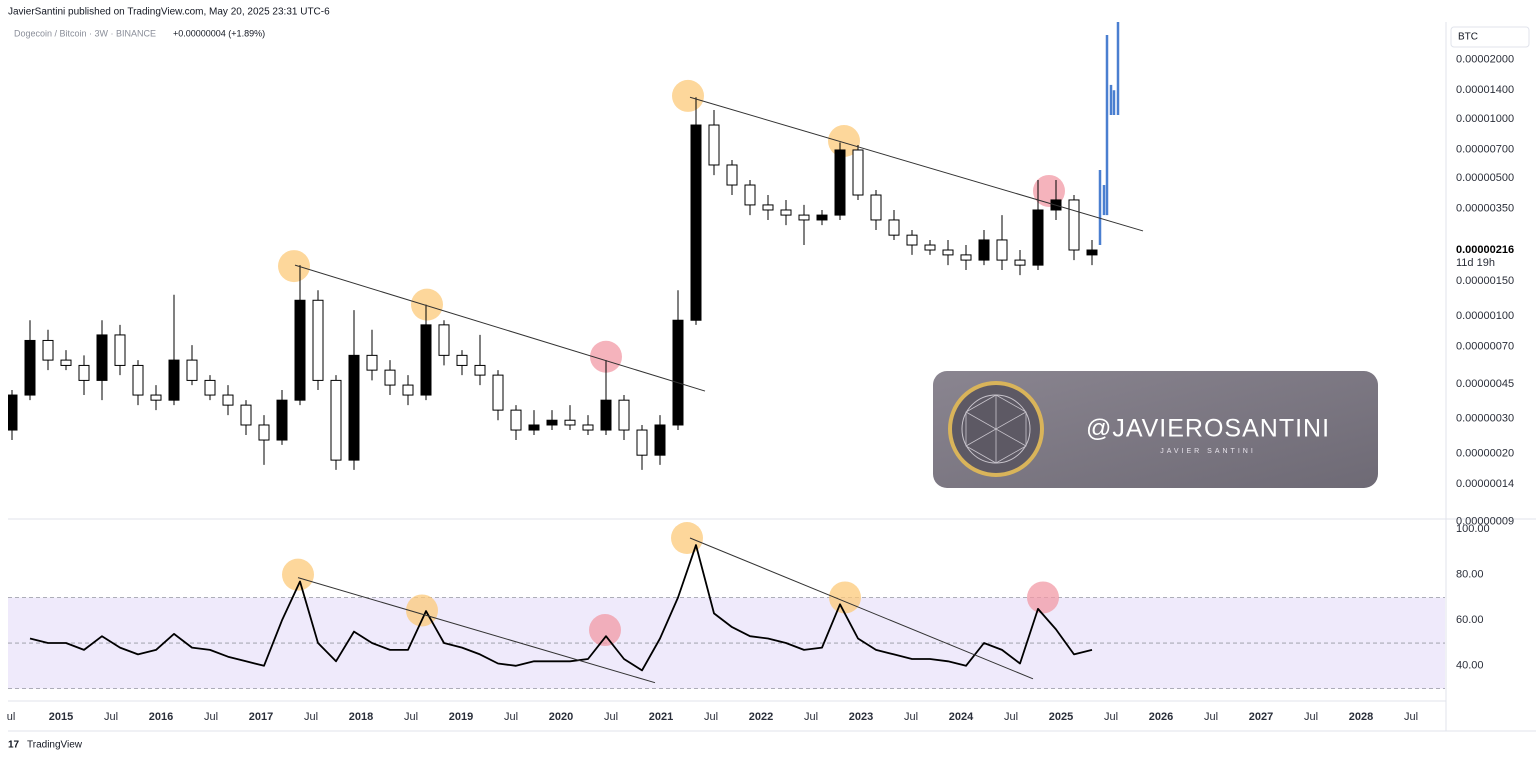 The height and width of the screenshot is (760, 1536). Describe the element at coordinates (1485, 453) in the screenshot. I see `price-tick-label: 0.00000020` at that location.